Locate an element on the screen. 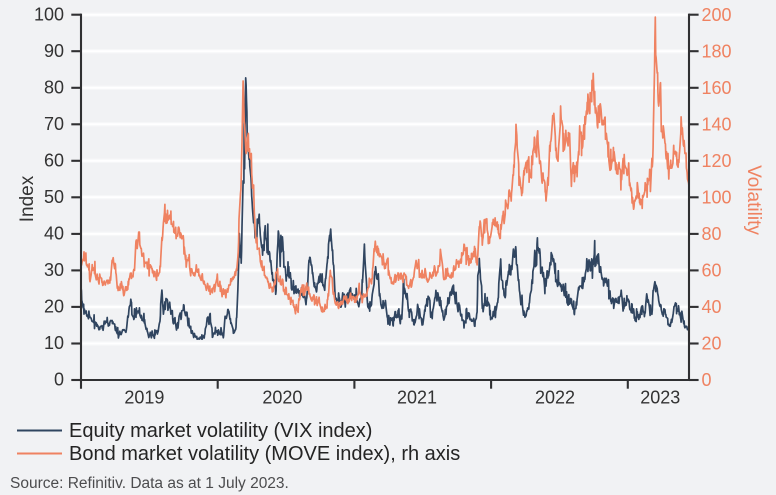 The height and width of the screenshot is (495, 776). svg-text: 2019 is located at coordinates (144, 398).